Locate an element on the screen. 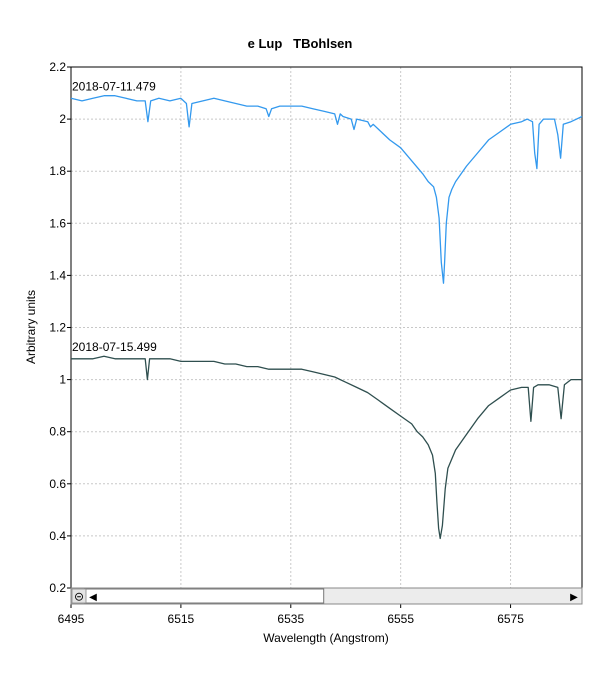 This screenshot has width=600, height=679. y-tick-label: 0.2 is located at coordinates (57, 588).